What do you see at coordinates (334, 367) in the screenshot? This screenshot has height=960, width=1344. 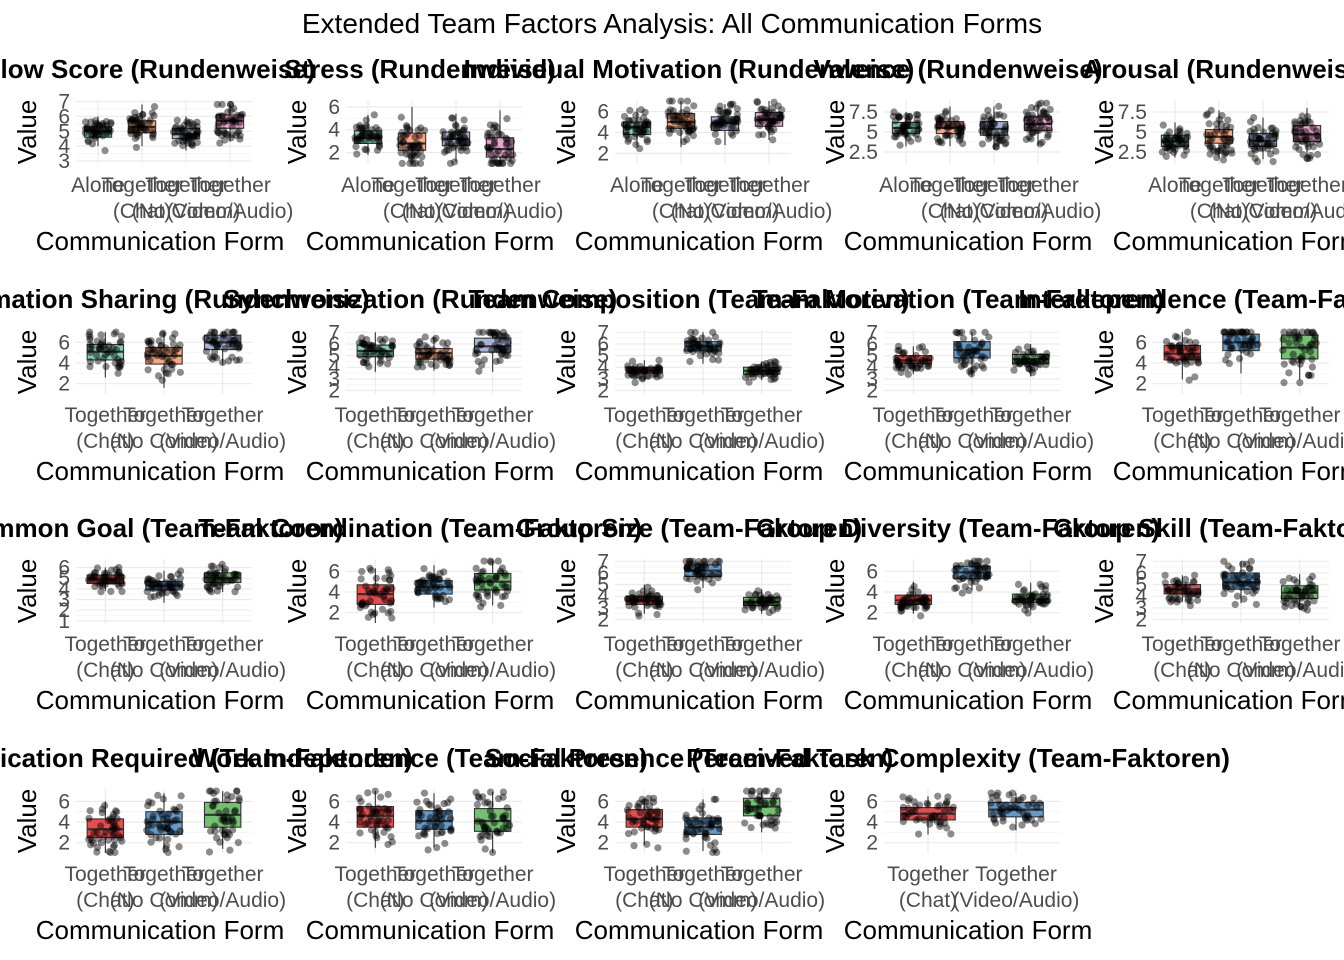 I see `y-tick-label: 4` at bounding box center [334, 367].